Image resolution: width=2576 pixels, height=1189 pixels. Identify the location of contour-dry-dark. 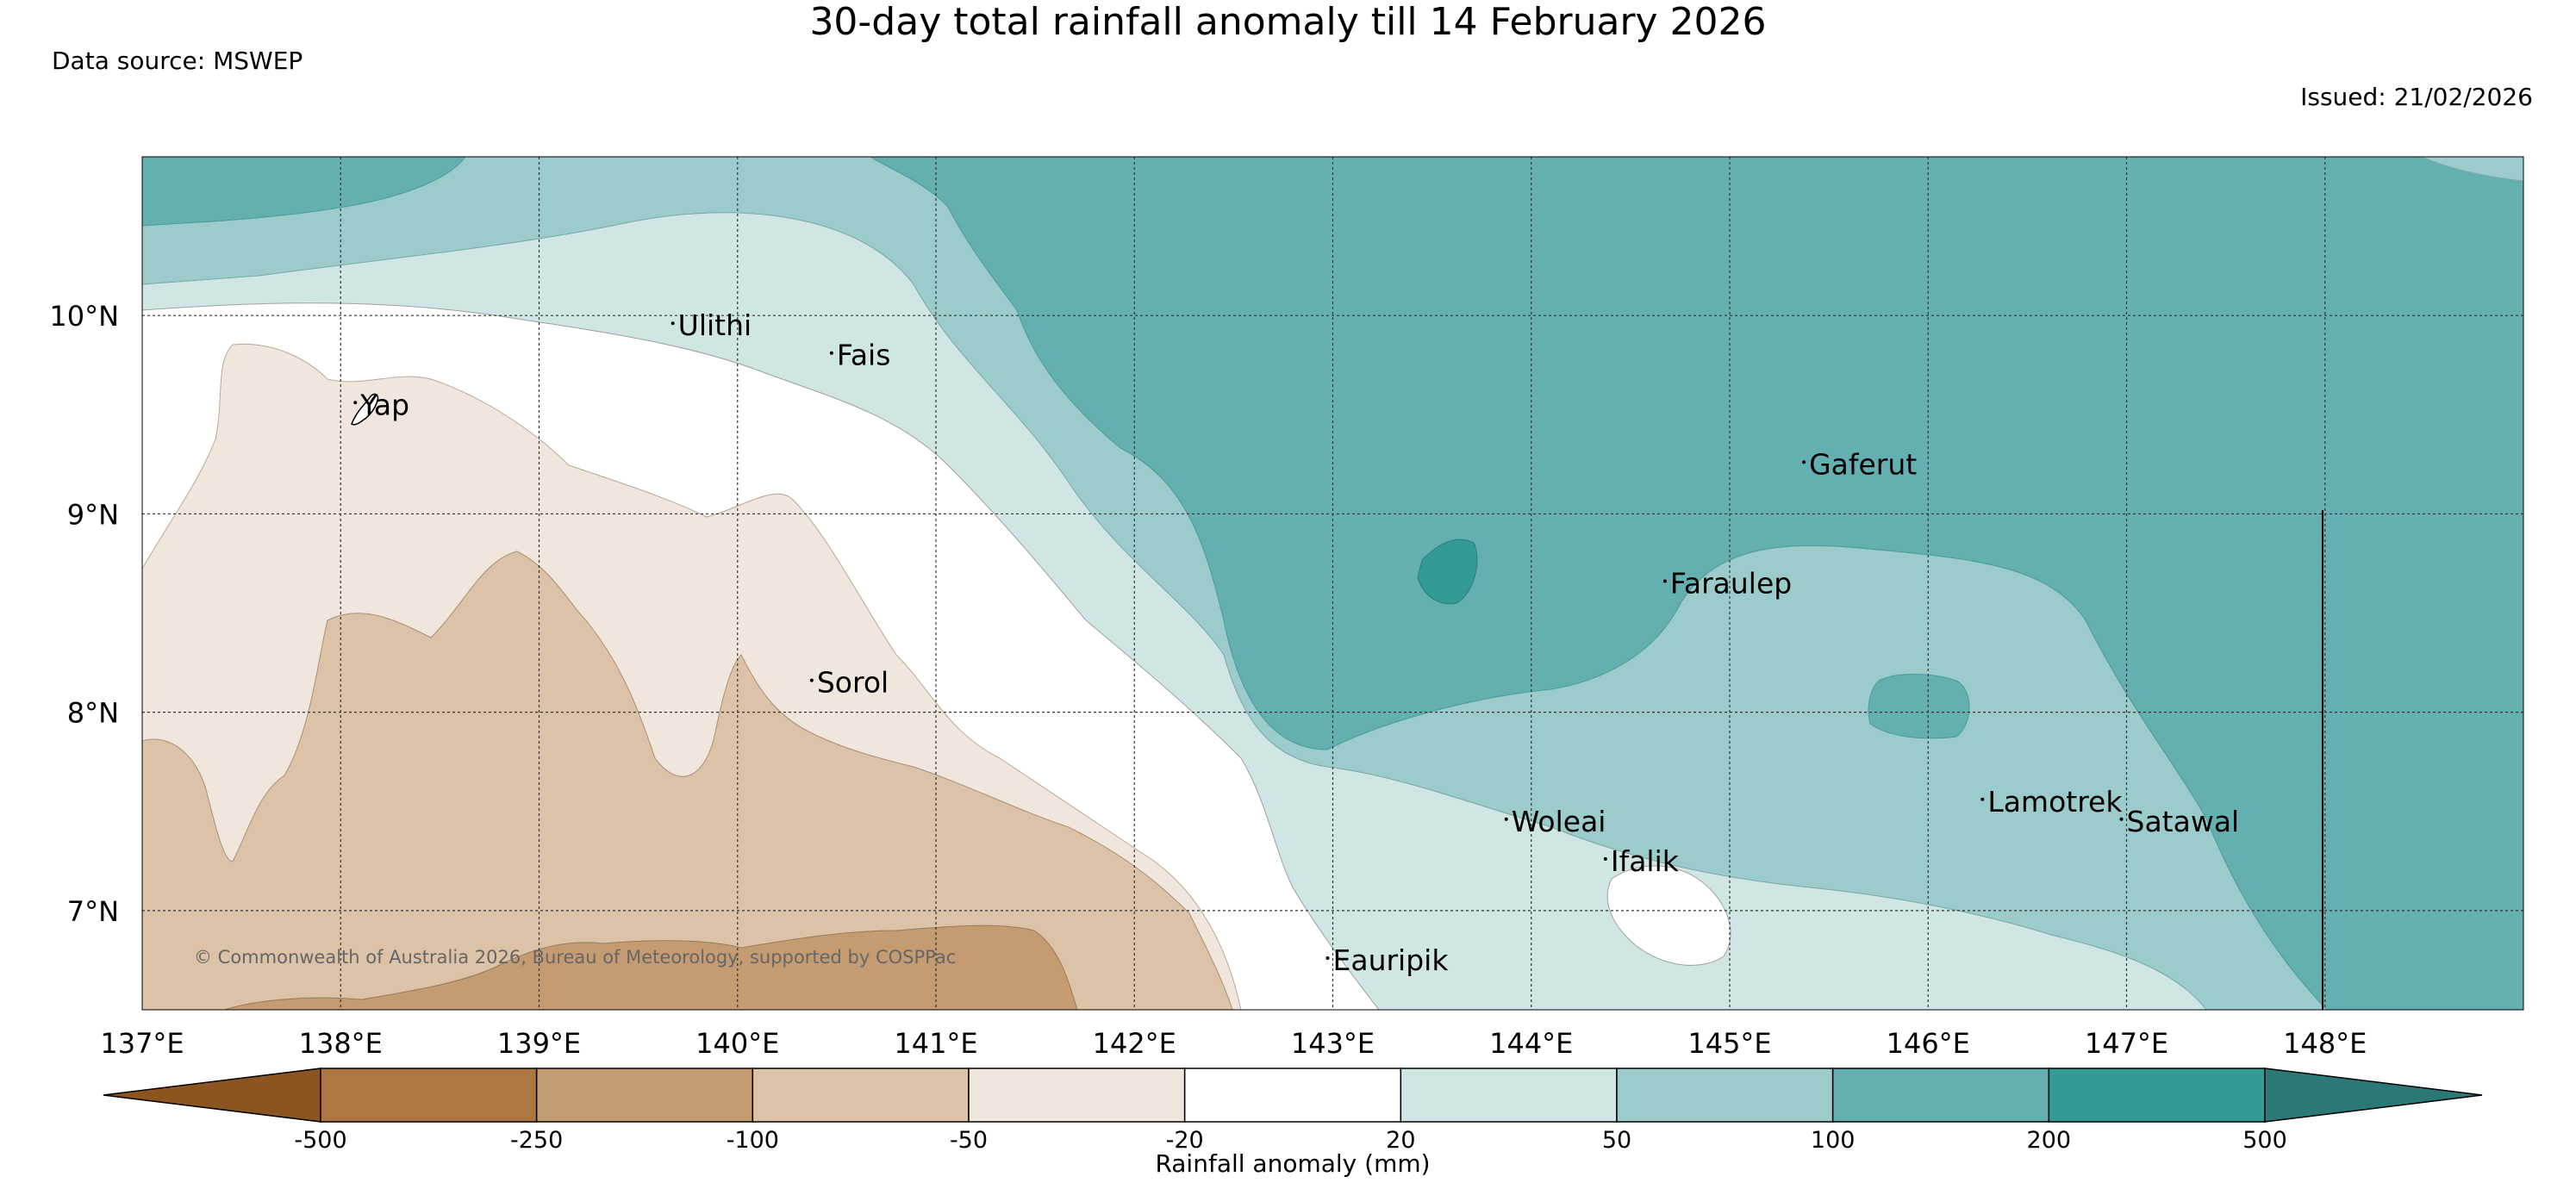
(650, 967).